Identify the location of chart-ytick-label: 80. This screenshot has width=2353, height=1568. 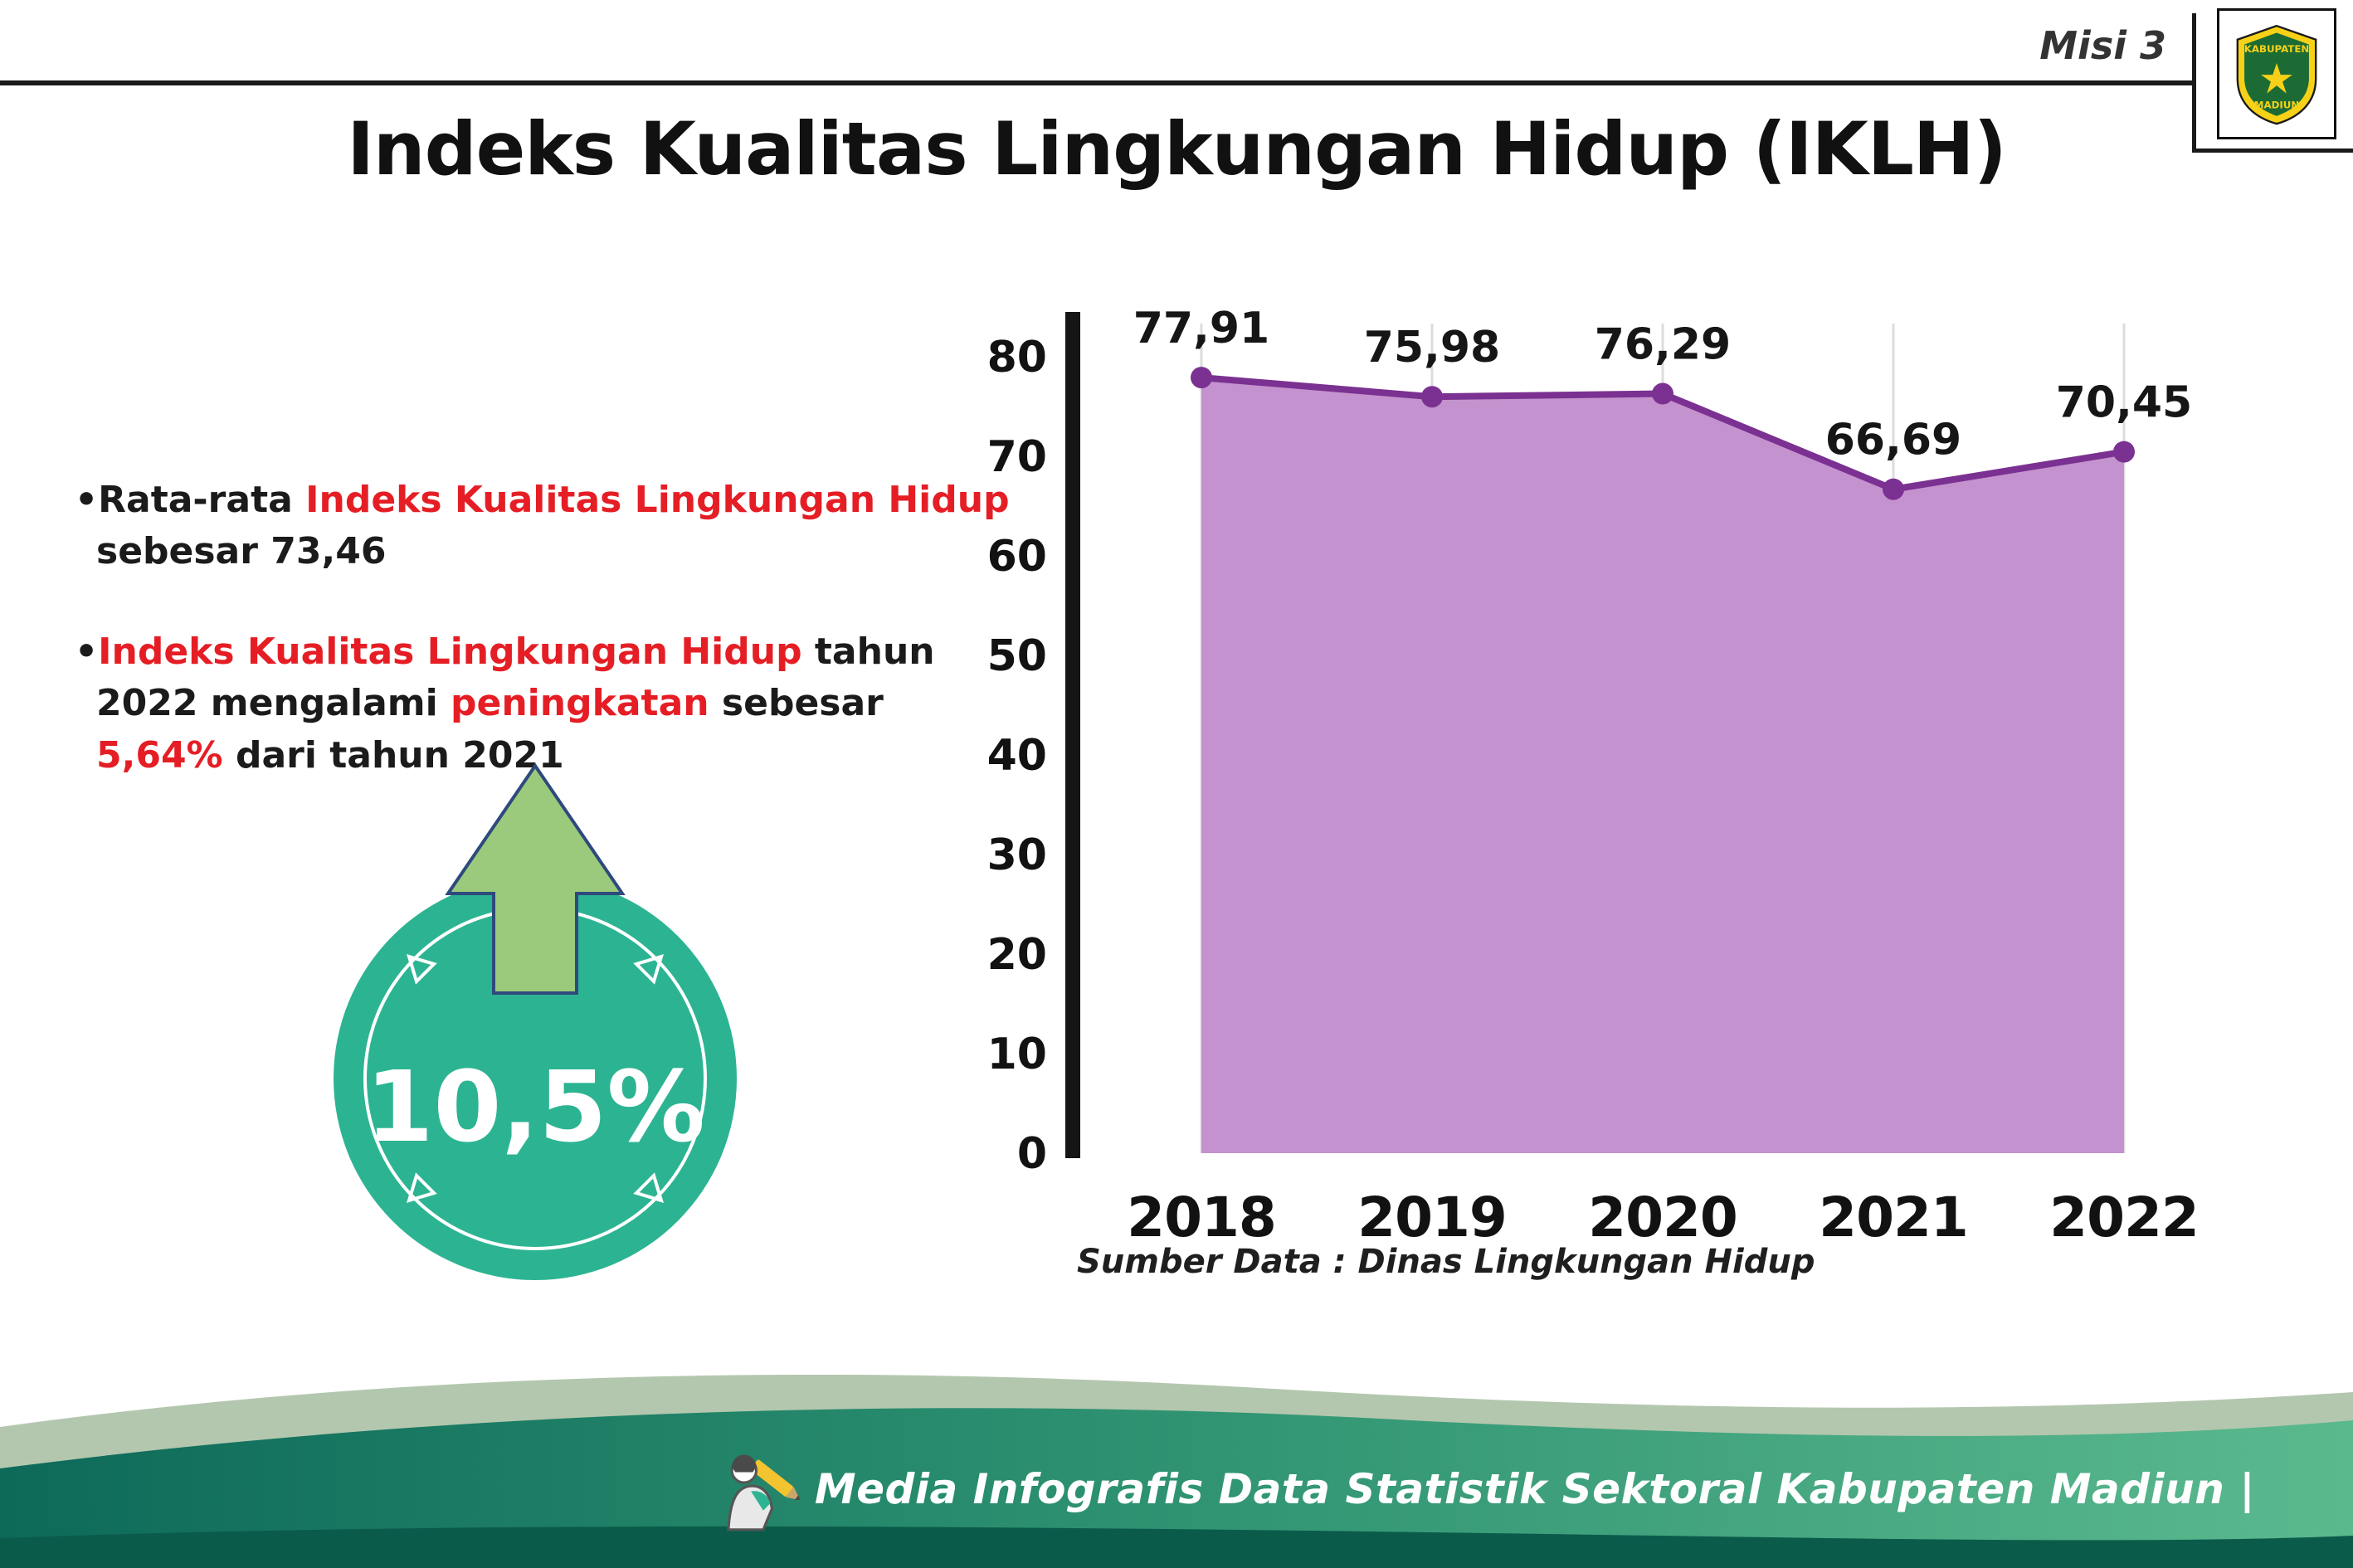
(1017, 357).